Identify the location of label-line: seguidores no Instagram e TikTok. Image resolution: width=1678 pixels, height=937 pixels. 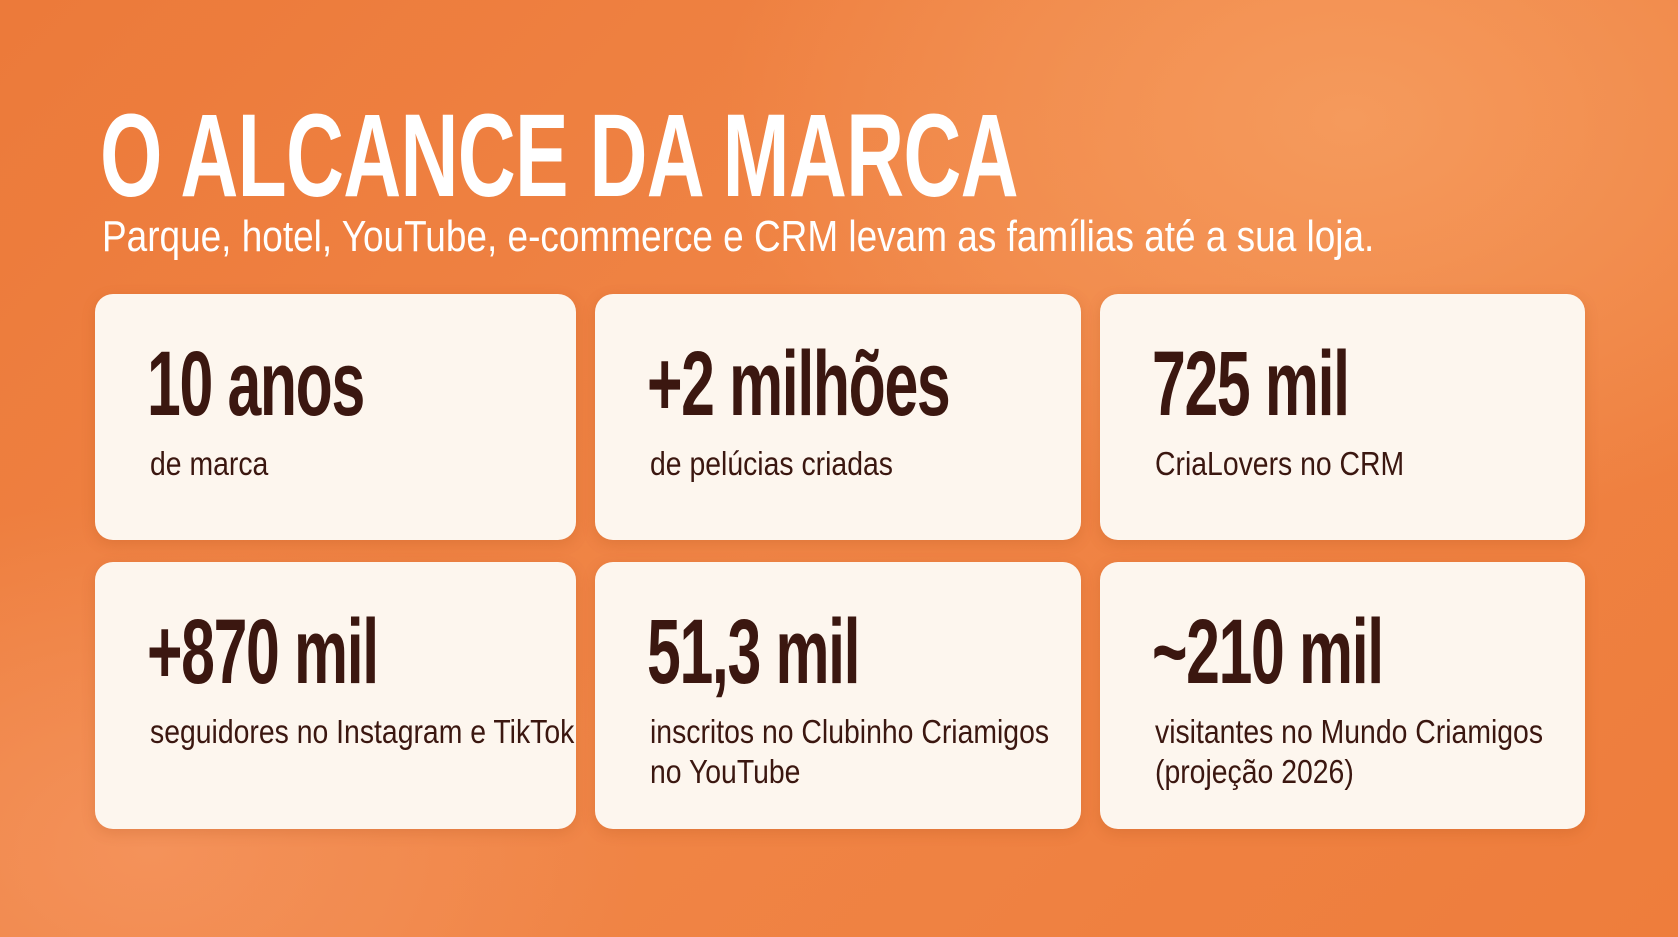
(362, 731).